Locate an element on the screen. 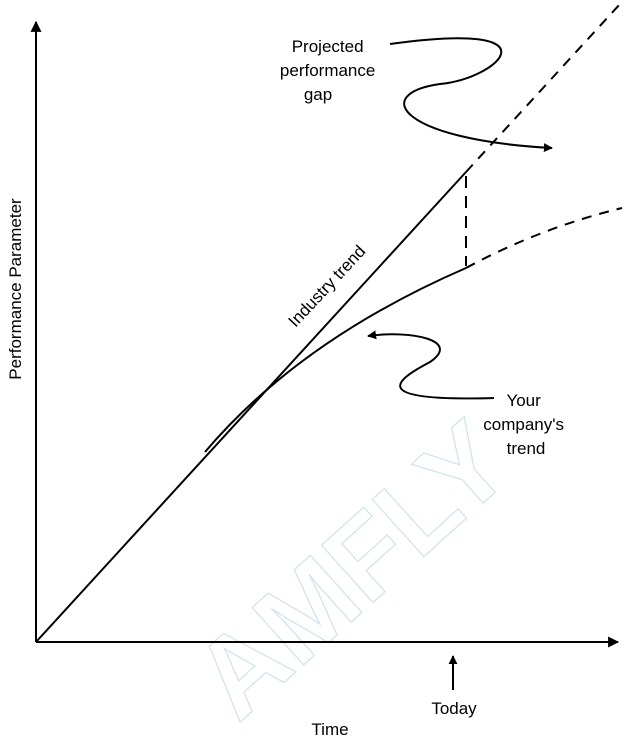  gap-pointer-arrow is located at coordinates (471, 95).